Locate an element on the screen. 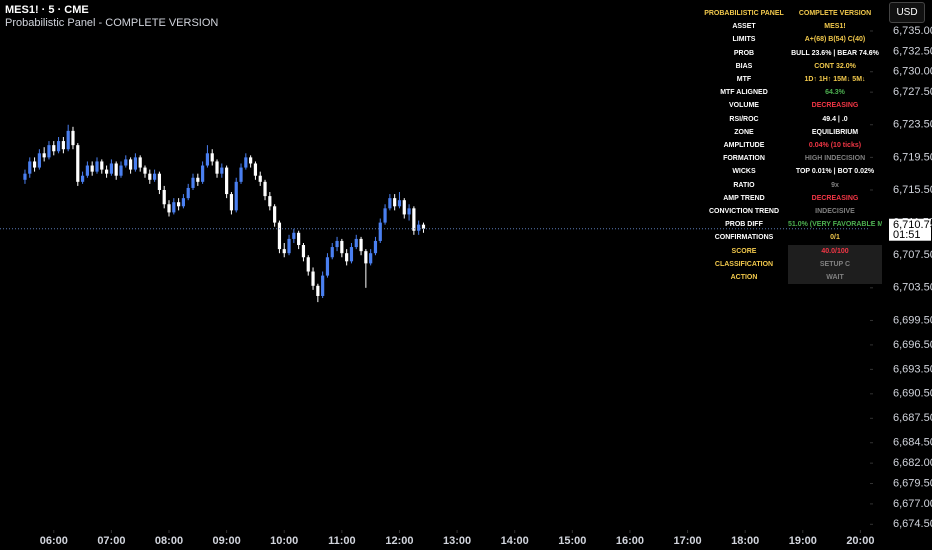  y-tick-label: 6,732.50 is located at coordinates (912, 51).